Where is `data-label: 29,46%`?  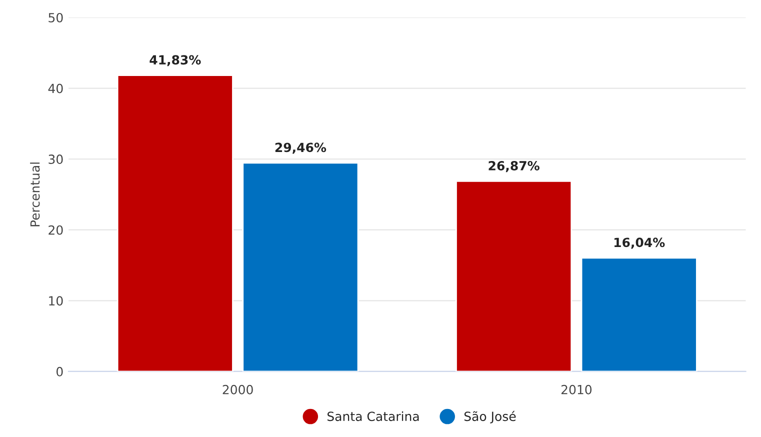
data-label: 29,46% is located at coordinates (300, 148).